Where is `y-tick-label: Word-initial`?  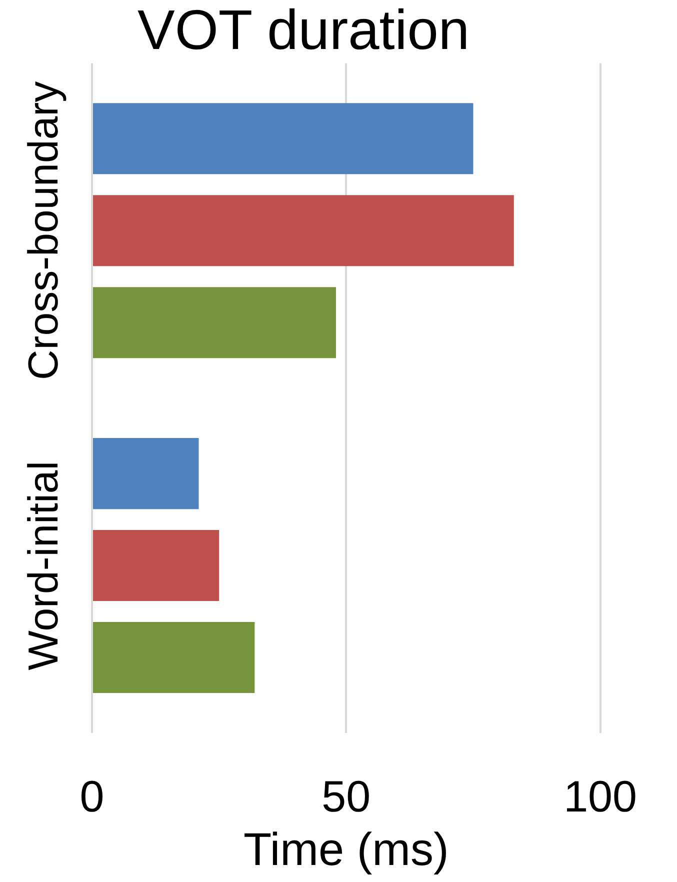 y-tick-label: Word-initial is located at coordinates (43, 565).